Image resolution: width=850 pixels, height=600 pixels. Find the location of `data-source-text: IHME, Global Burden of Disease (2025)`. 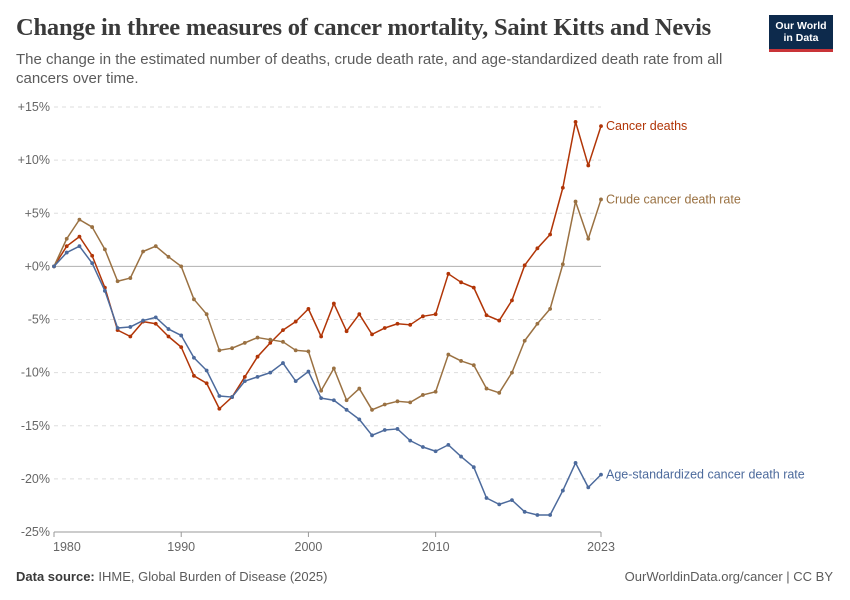

data-source-text: IHME, Global Burden of Disease (2025) is located at coordinates (213, 576).